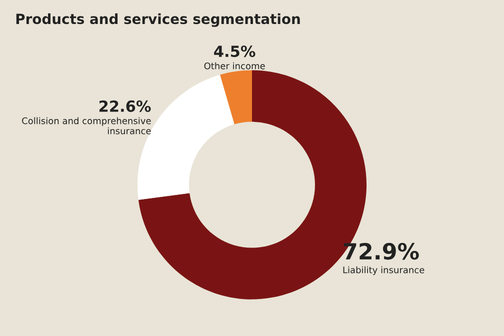 This screenshot has width=504, height=336. What do you see at coordinates (86, 125) in the screenshot?
I see `slice-label: Collision and comprehensive insurance` at bounding box center [86, 125].